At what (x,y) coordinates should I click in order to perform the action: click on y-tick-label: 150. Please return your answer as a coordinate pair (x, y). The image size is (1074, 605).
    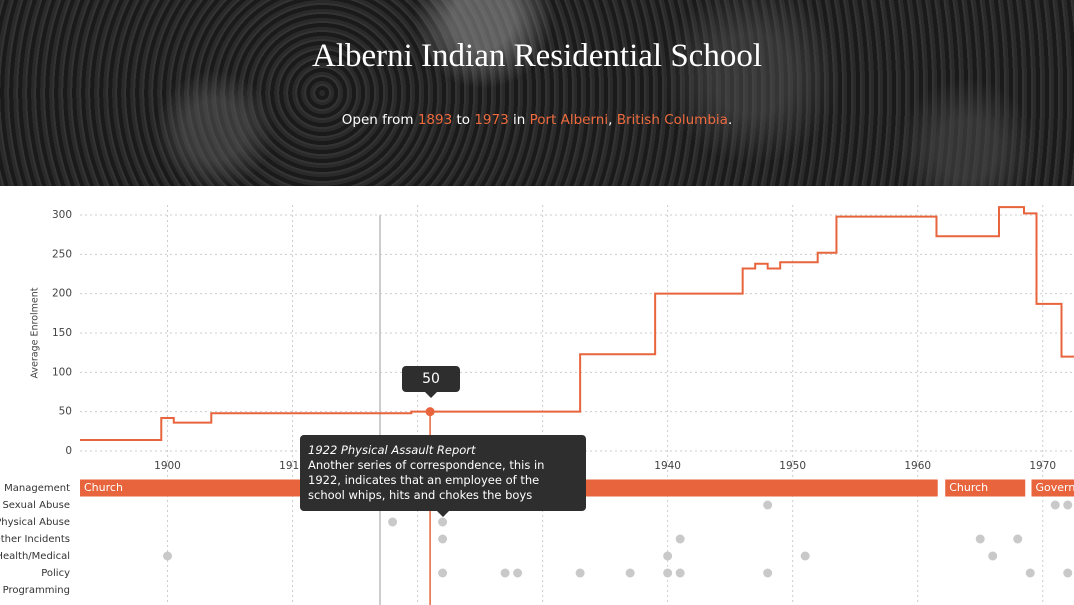
    Looking at the image, I should click on (62, 333).